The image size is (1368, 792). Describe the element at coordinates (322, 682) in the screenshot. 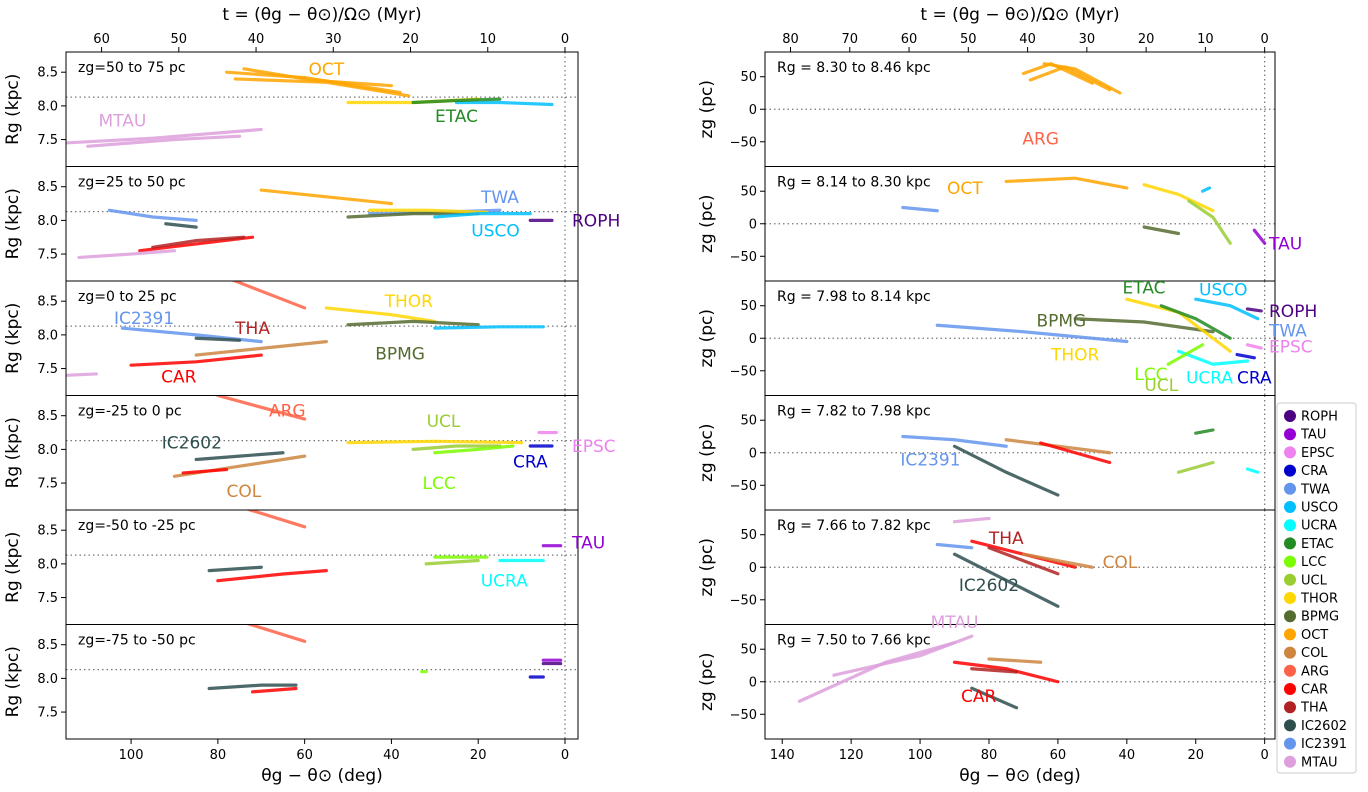

I see `subpanel-frame` at that location.